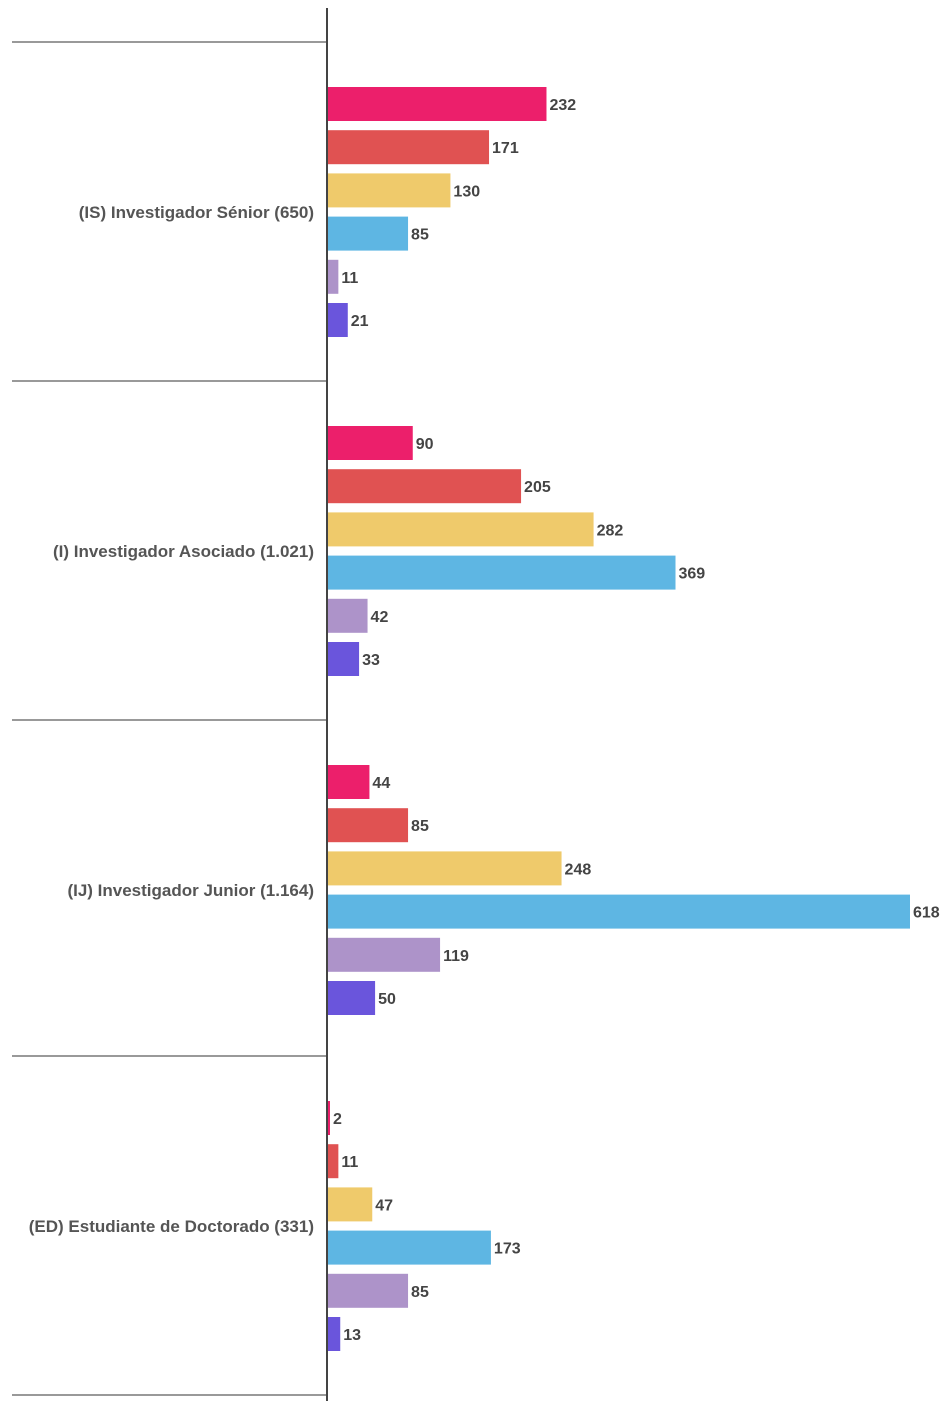  What do you see at coordinates (387, 999) in the screenshot?
I see `data-label: 50` at bounding box center [387, 999].